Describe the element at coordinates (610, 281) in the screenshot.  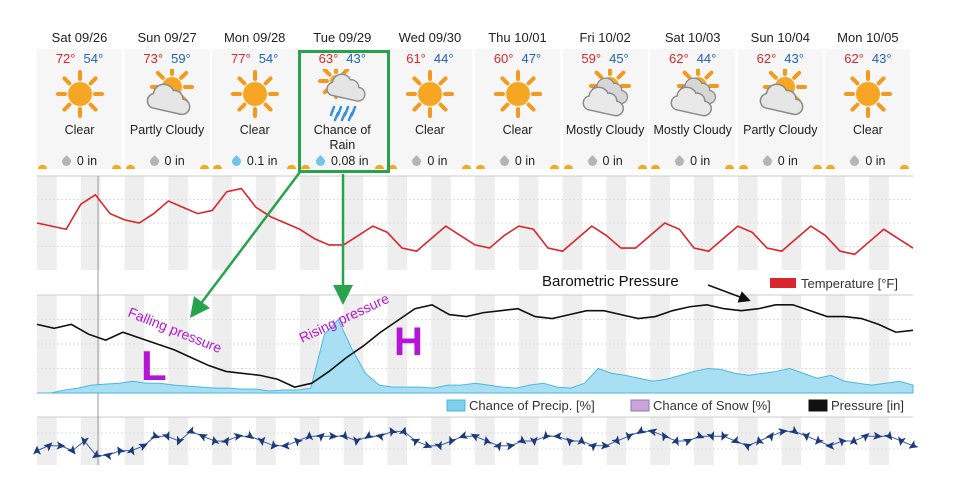
I see `barometric-pressure-label: Barometric Pressure` at that location.